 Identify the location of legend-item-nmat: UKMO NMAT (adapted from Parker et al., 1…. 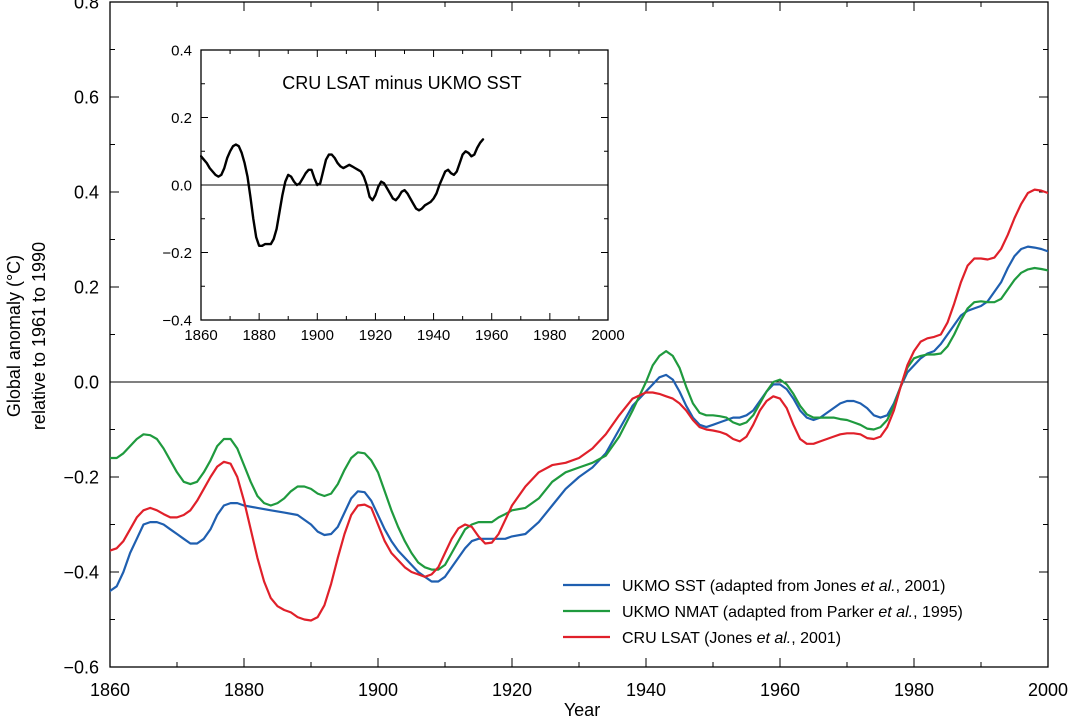
(763, 612).